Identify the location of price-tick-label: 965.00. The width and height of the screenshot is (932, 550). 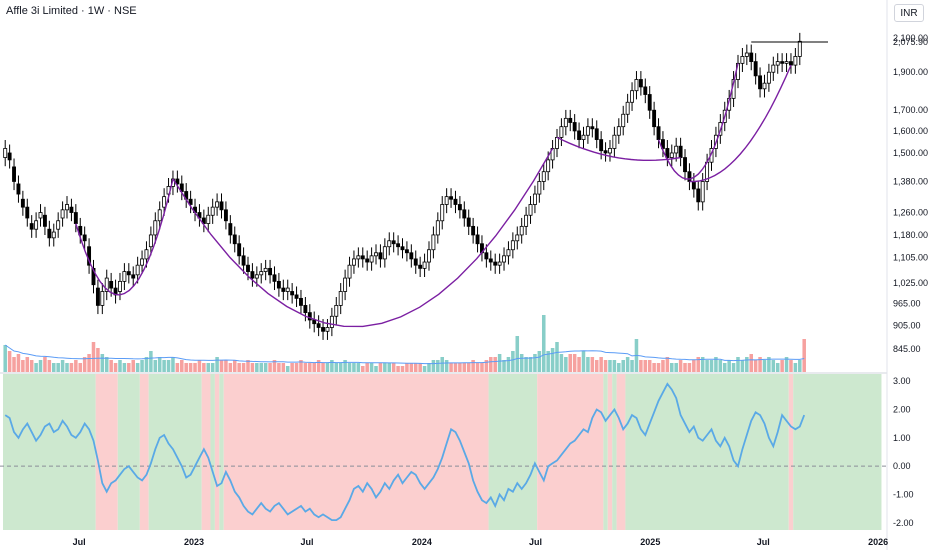
(907, 304).